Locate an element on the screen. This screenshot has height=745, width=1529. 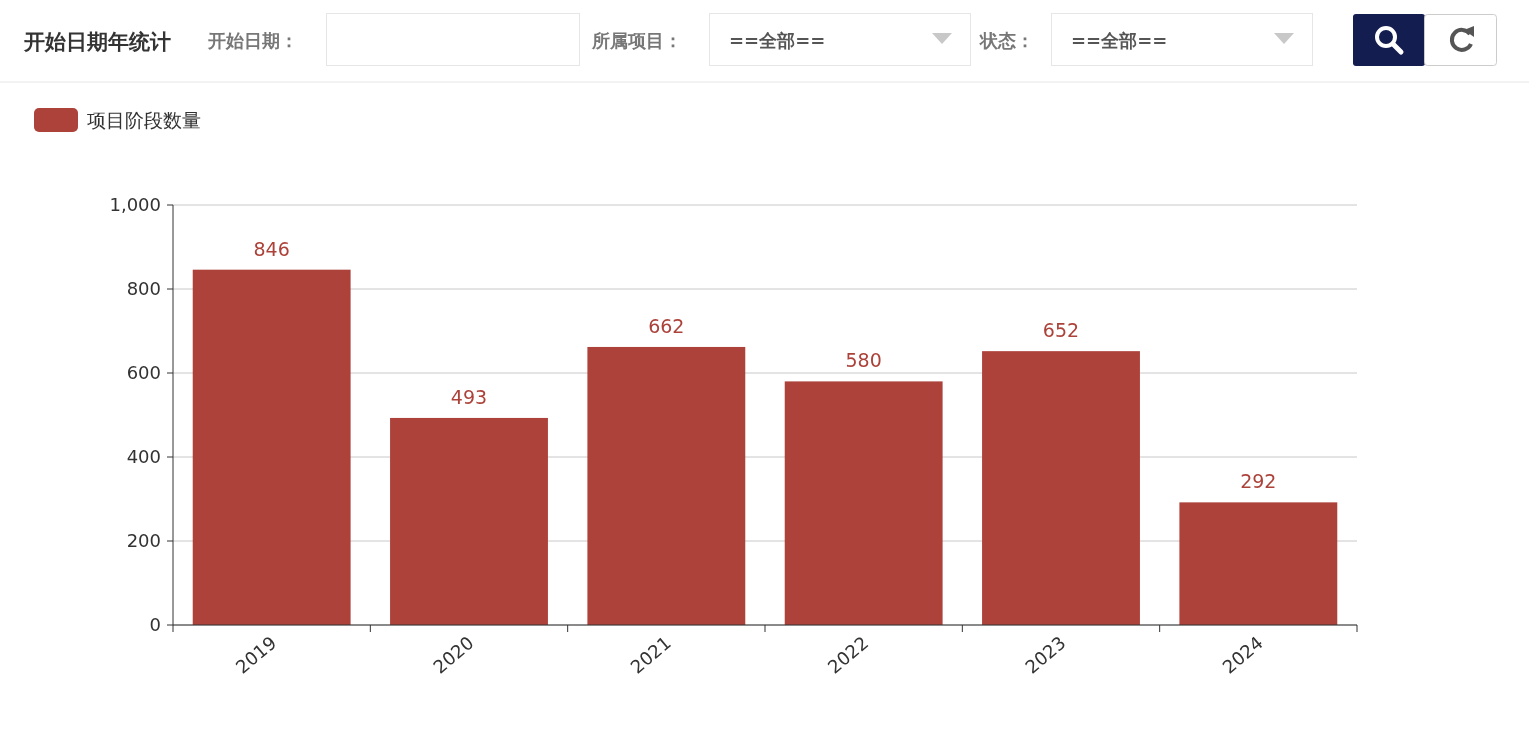
y-tick-label: 200 is located at coordinates (143, 540).